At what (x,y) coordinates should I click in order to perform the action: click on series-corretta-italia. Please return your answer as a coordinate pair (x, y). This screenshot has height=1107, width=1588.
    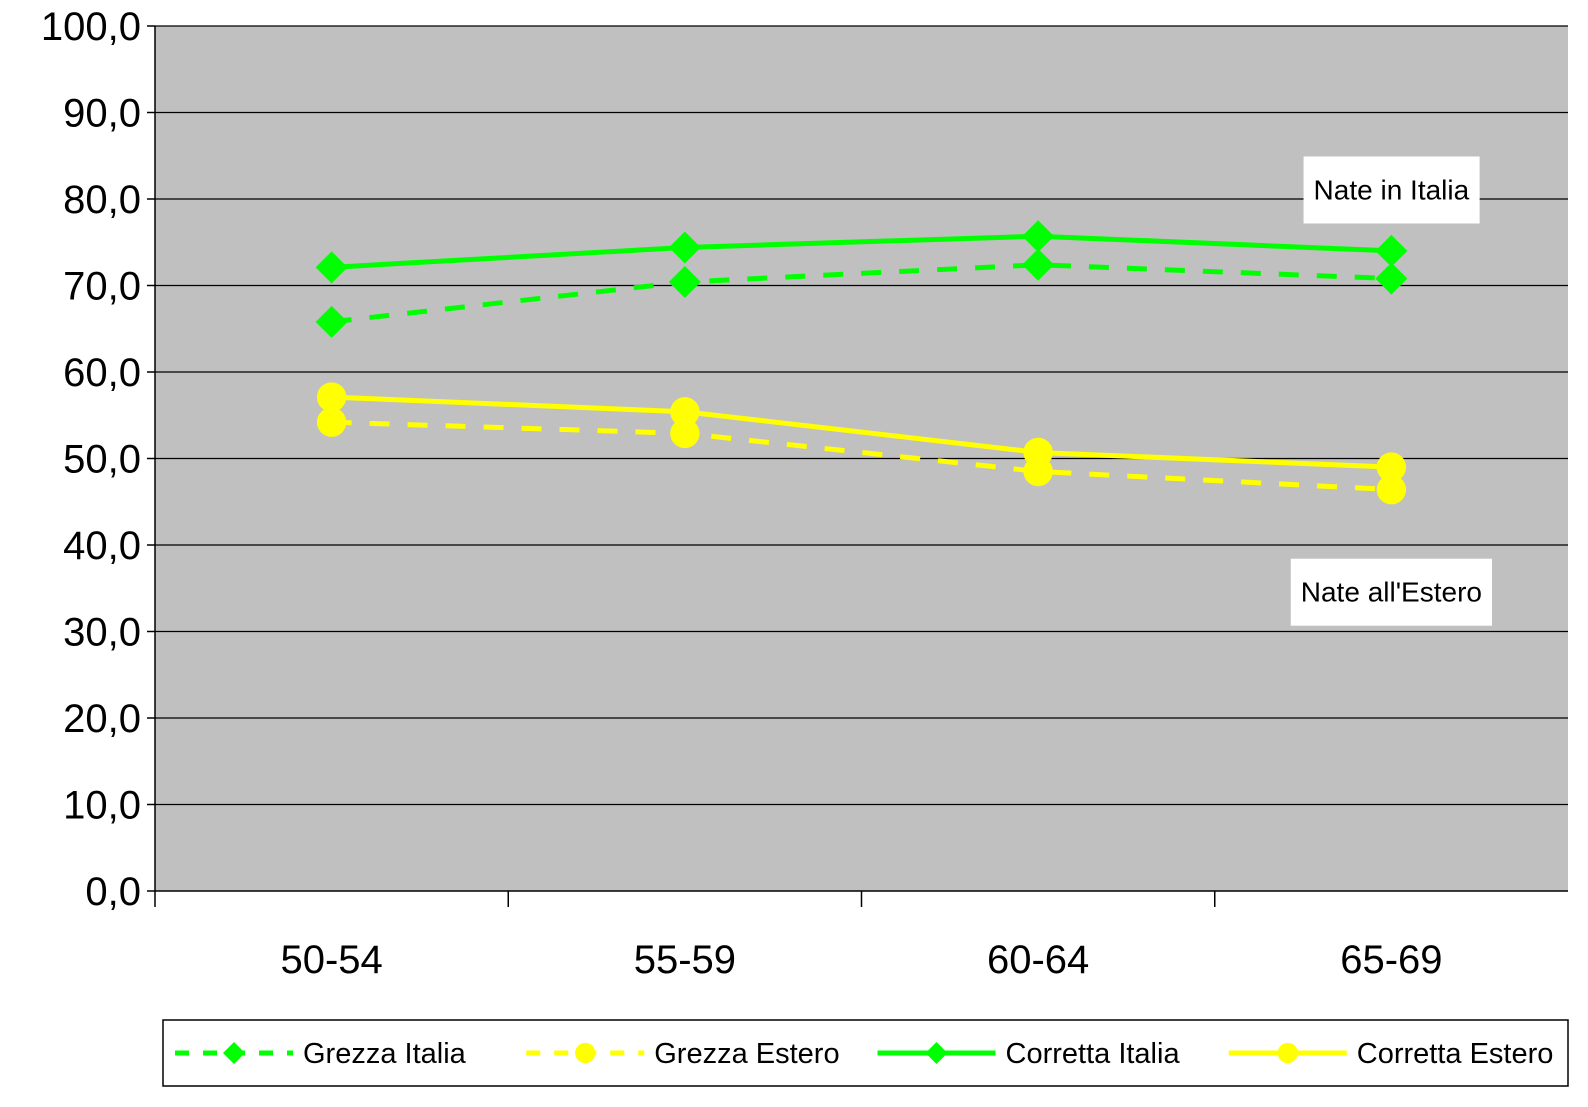
    Looking at the image, I should click on (861, 252).